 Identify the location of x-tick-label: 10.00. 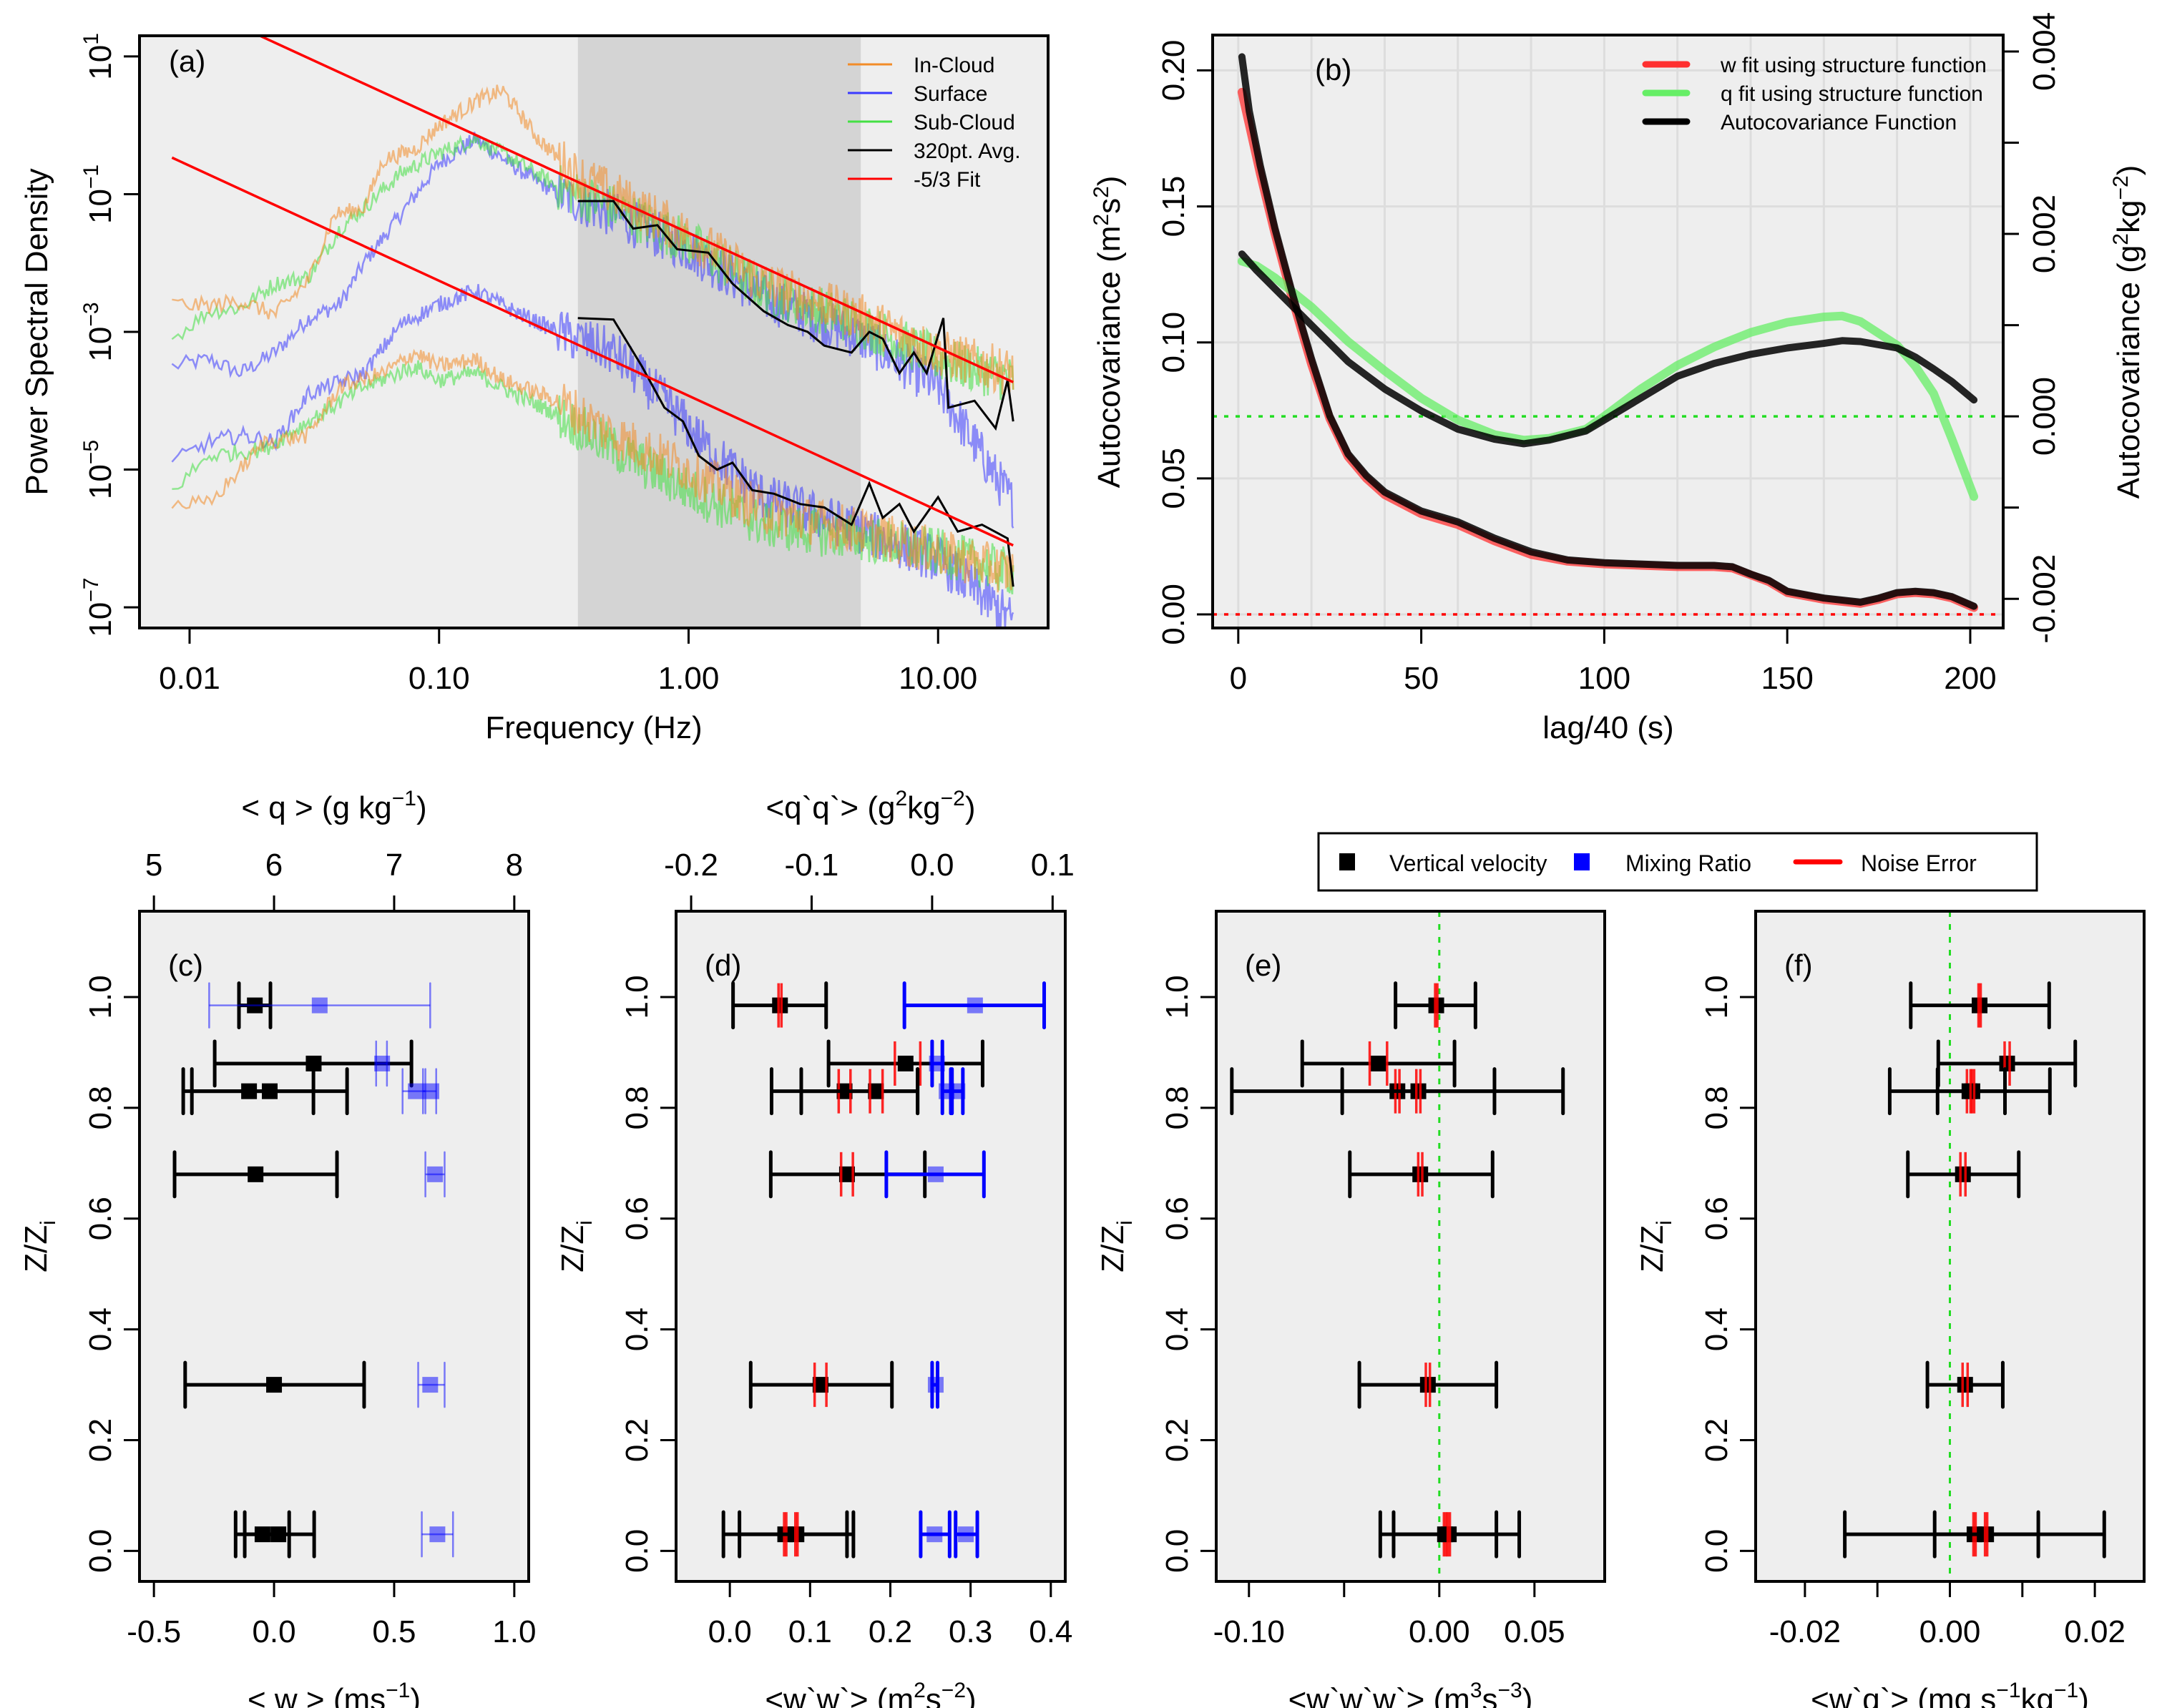
(938, 678).